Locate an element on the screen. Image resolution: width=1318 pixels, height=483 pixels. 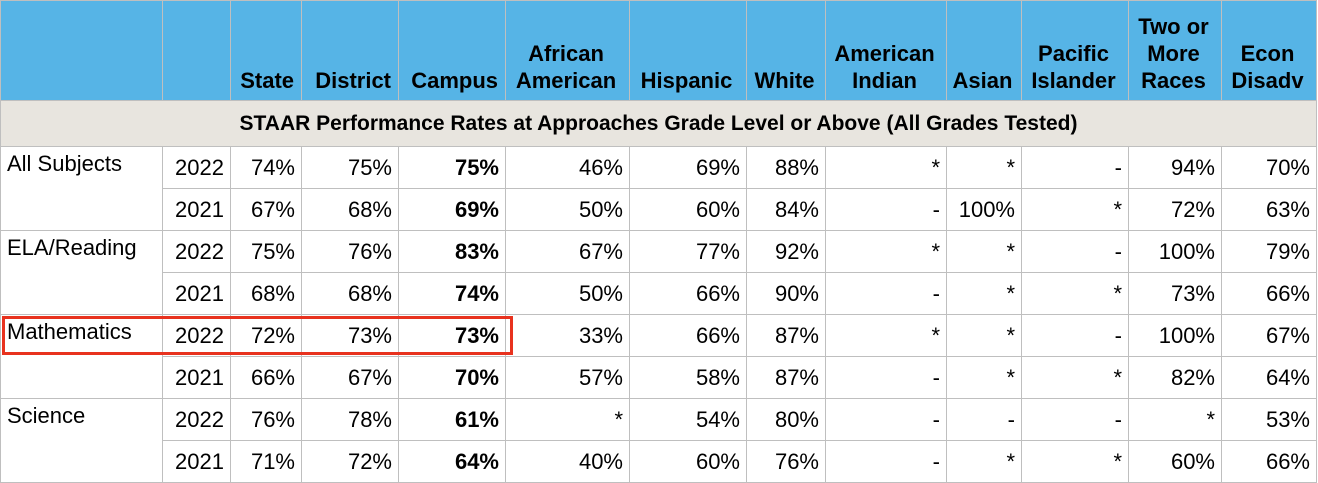
value-cell: 70% is located at coordinates (452, 377).